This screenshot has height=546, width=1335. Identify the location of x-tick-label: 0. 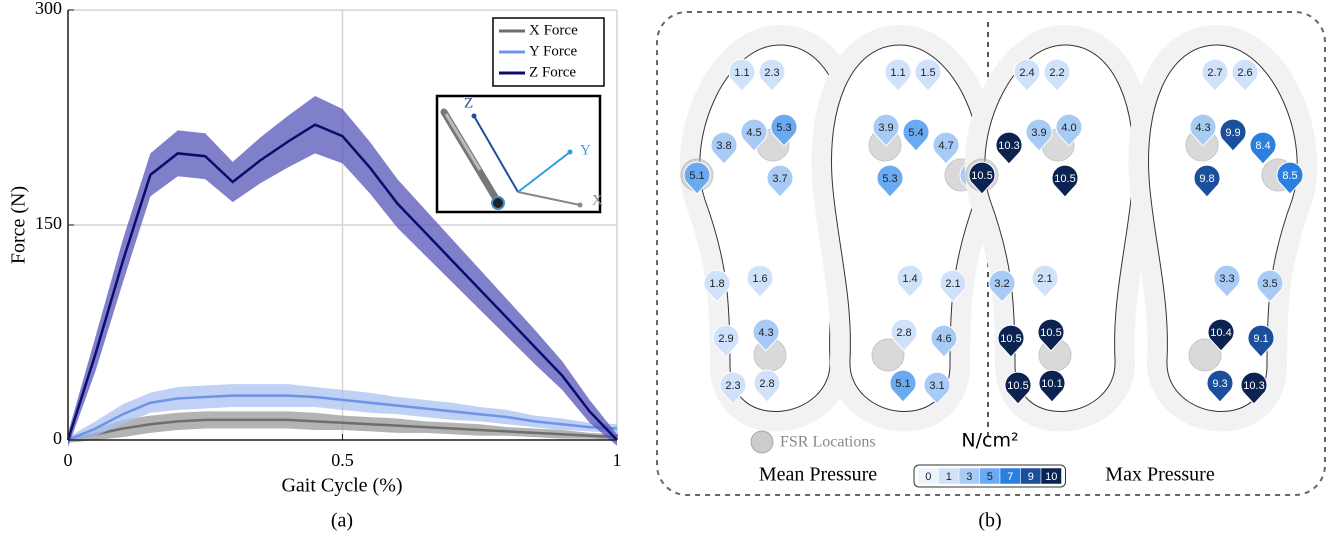
(68, 460).